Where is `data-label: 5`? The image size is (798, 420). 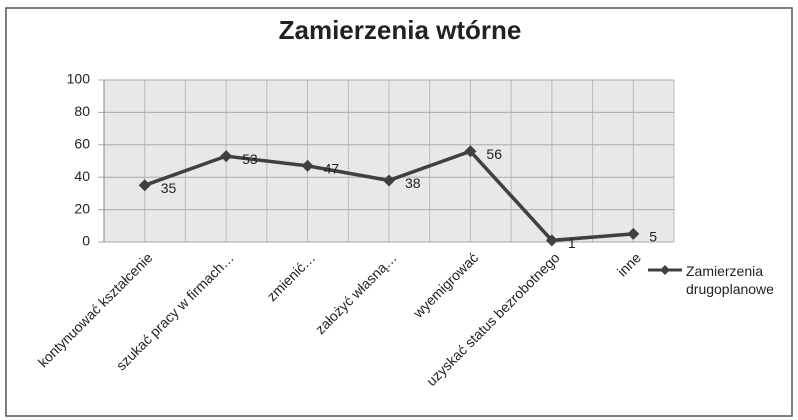
data-label: 5 is located at coordinates (653, 237).